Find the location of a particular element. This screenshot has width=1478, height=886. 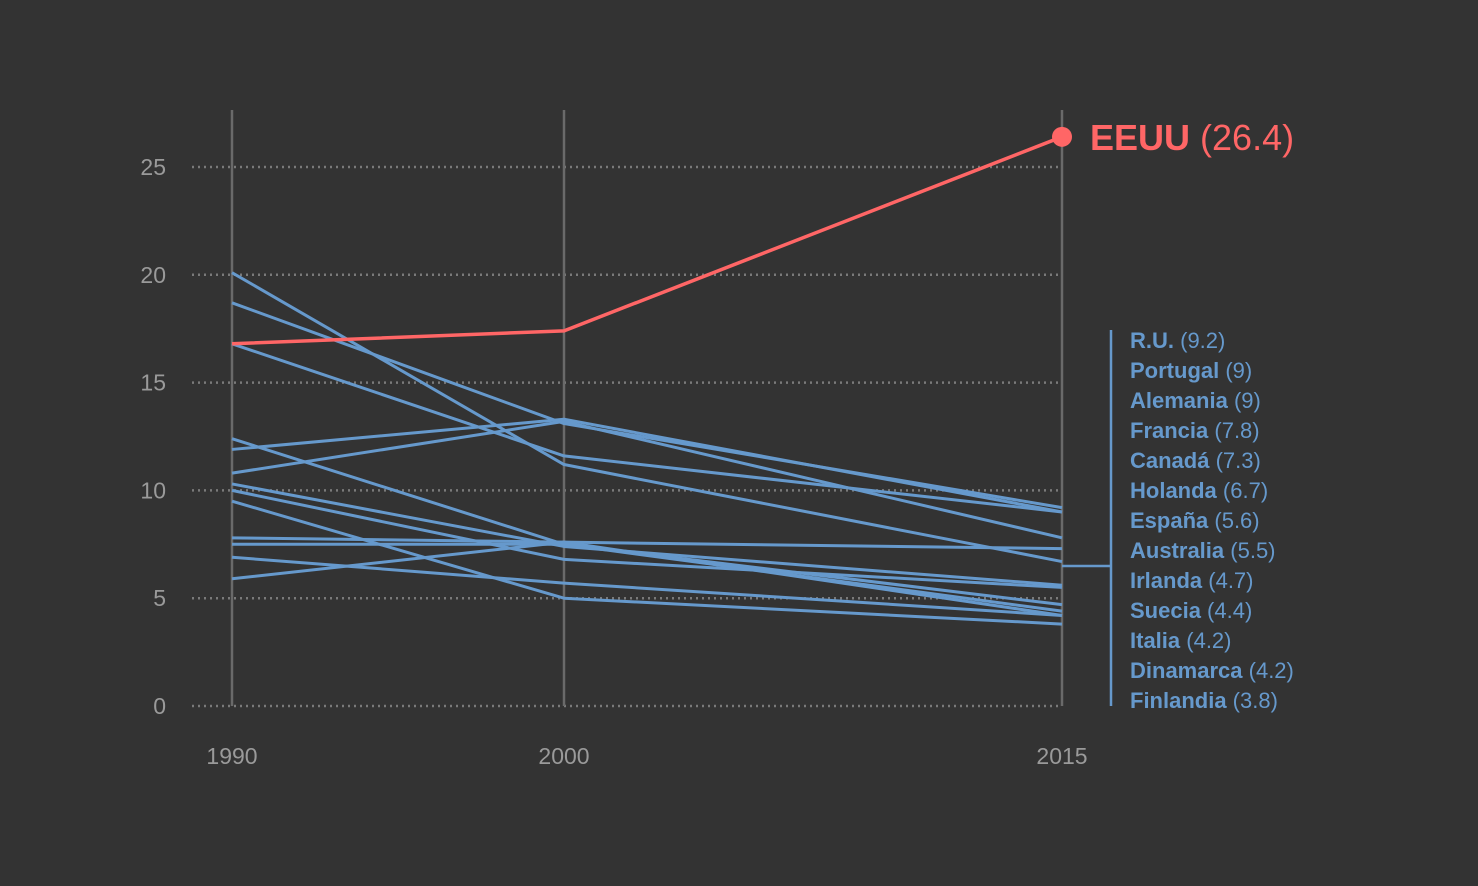

legend-item: Italia (4.2) is located at coordinates (1181, 640).